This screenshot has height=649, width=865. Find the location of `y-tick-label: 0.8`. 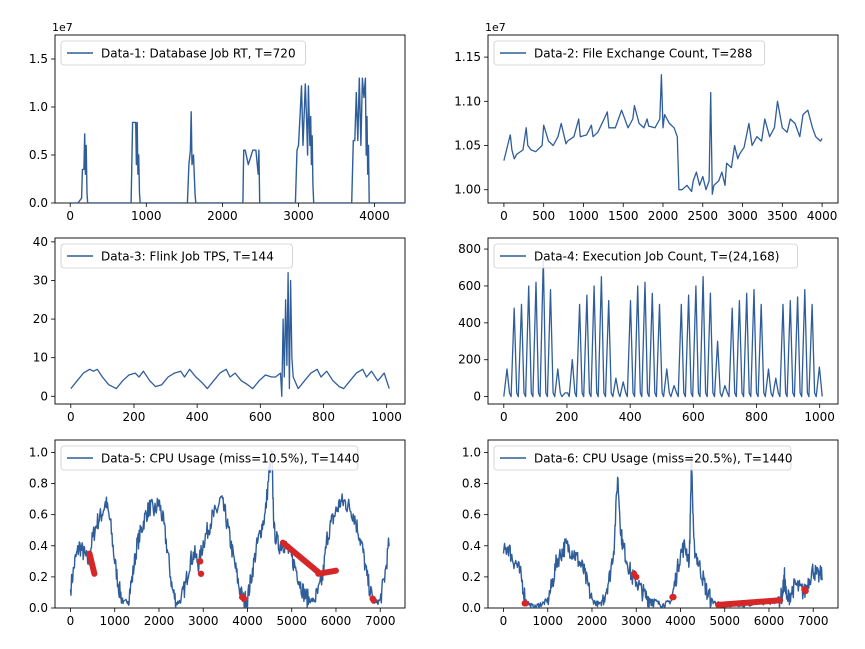

y-tick-label: 0.8 is located at coordinates (471, 484).